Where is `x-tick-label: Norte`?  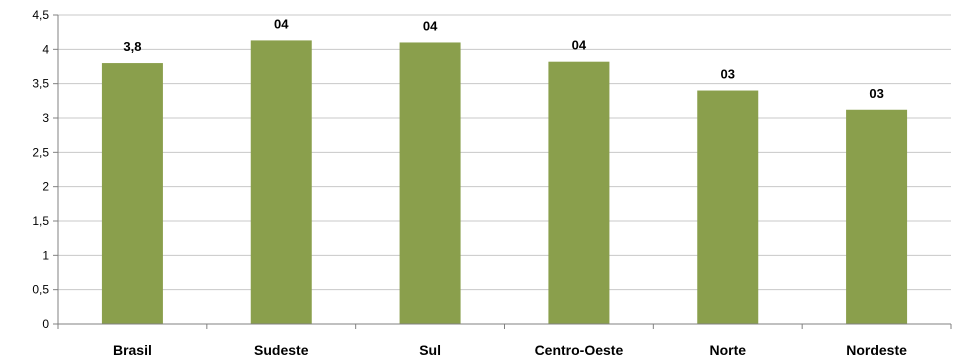 x-tick-label: Norte is located at coordinates (727, 350).